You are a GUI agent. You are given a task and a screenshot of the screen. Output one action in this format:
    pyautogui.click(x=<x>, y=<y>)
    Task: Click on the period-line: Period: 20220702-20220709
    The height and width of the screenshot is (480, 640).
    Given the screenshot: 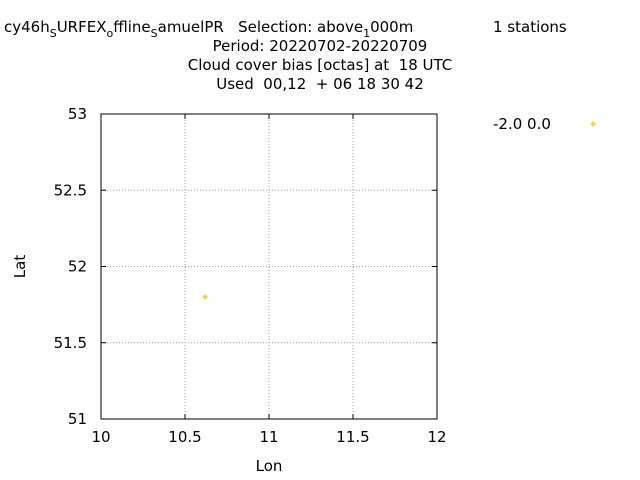 What is the action you would take?
    pyautogui.click(x=320, y=46)
    